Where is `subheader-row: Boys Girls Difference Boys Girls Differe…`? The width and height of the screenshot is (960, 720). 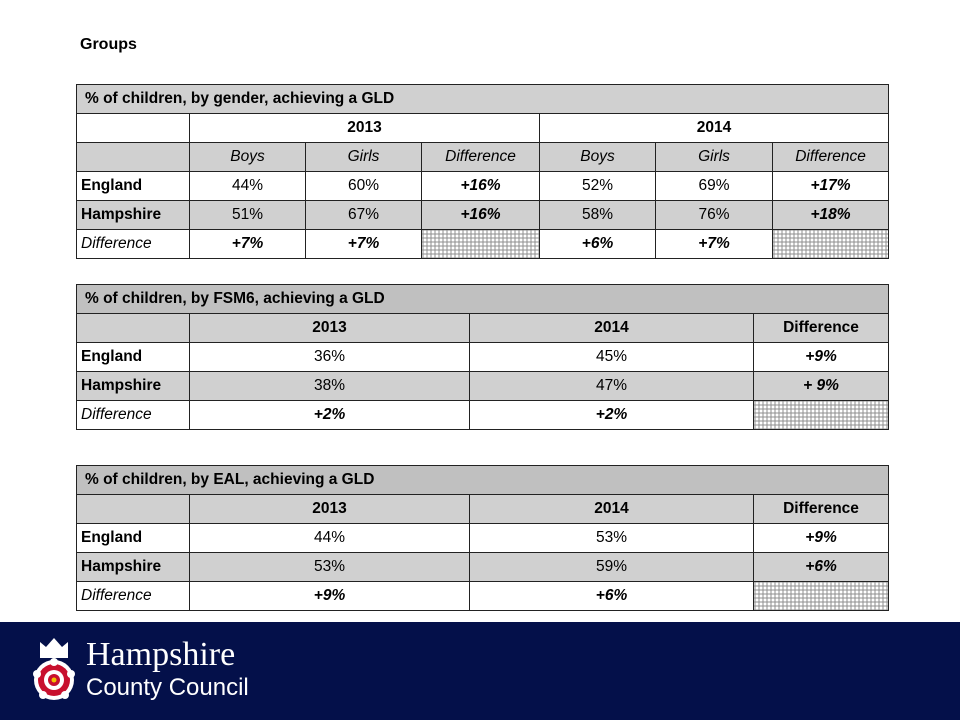 subheader-row: Boys Girls Difference Boys Girls Differe… is located at coordinates (483, 157).